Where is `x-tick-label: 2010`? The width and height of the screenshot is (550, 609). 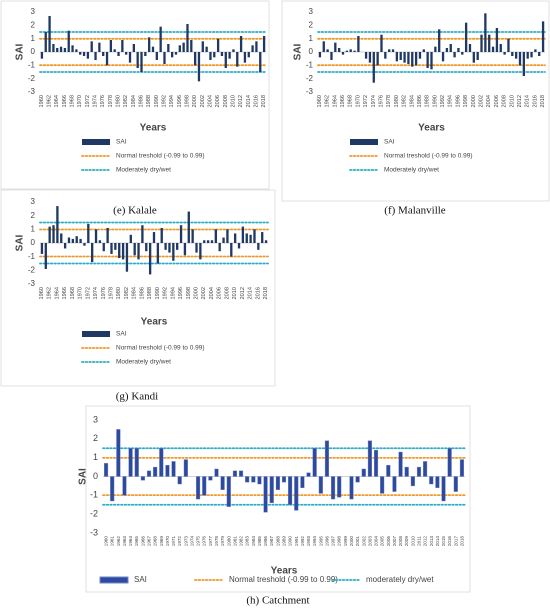 x-tick-label: 2010 is located at coordinates (233, 101).